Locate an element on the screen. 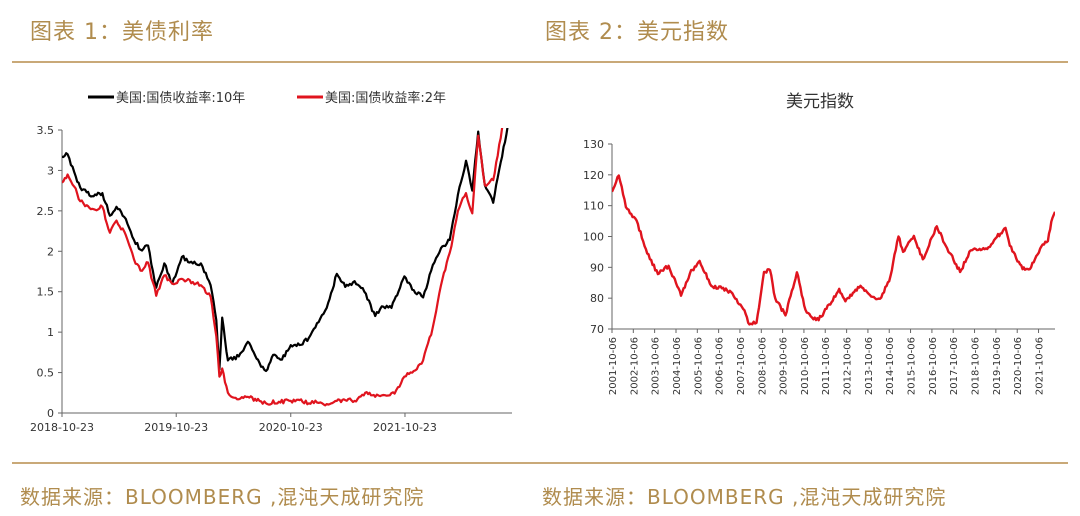 This screenshot has width=1080, height=516. y-tick-label: 1 is located at coordinates (50, 332).